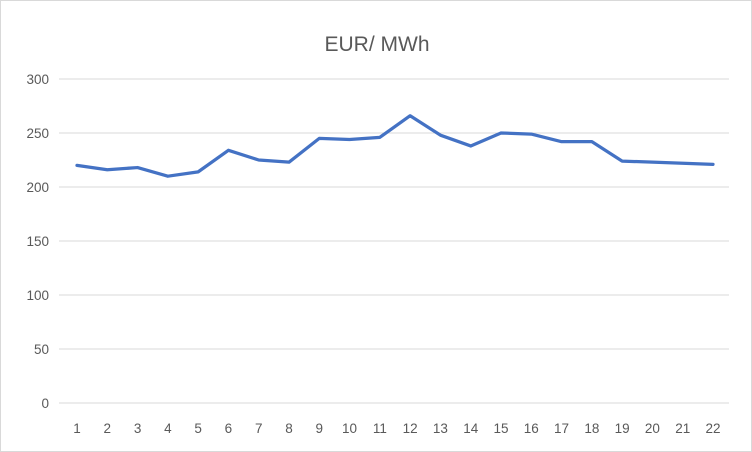  I want to click on x-tick-label: 19, so click(622, 428).